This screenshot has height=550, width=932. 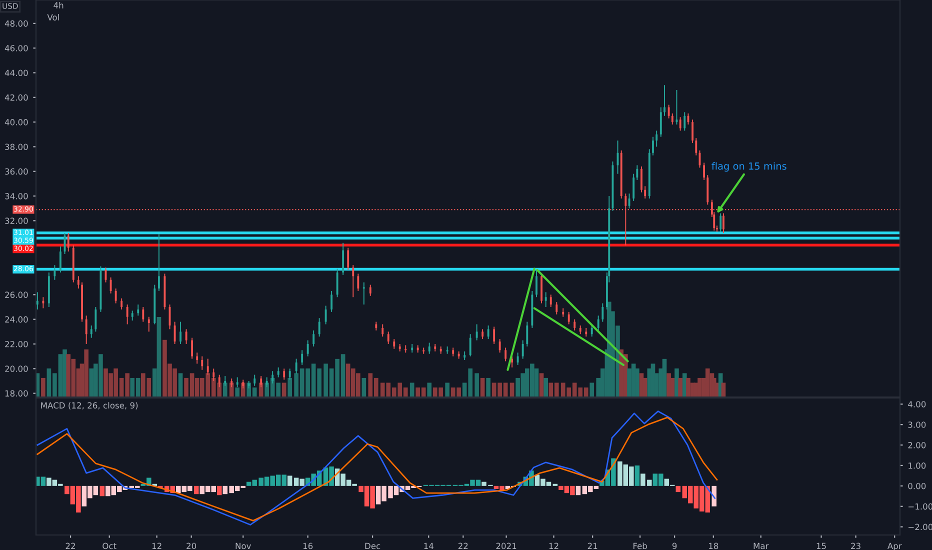 What do you see at coordinates (749, 167) in the screenshot?
I see `annotation: flag on 15 mins` at bounding box center [749, 167].